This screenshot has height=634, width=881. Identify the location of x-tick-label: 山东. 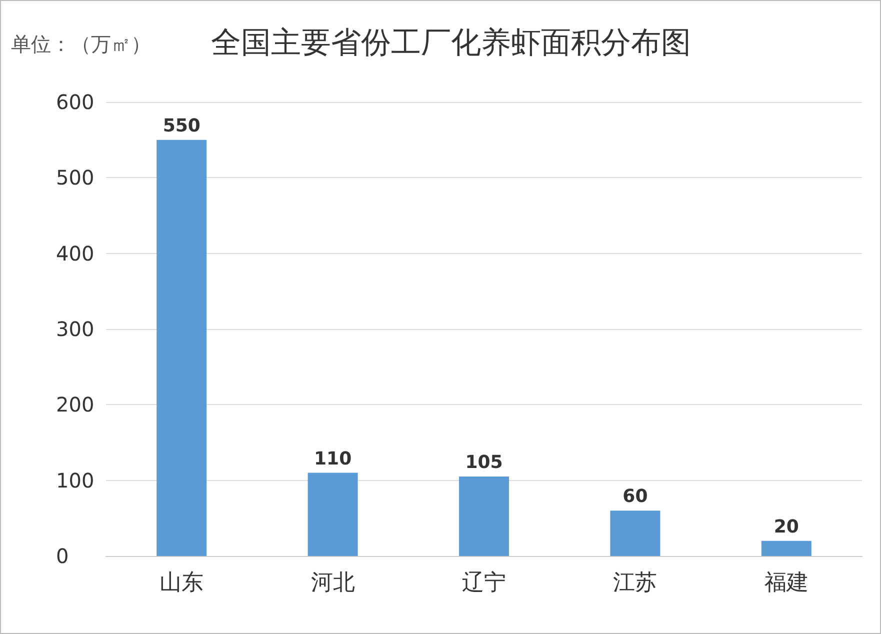
(182, 583).